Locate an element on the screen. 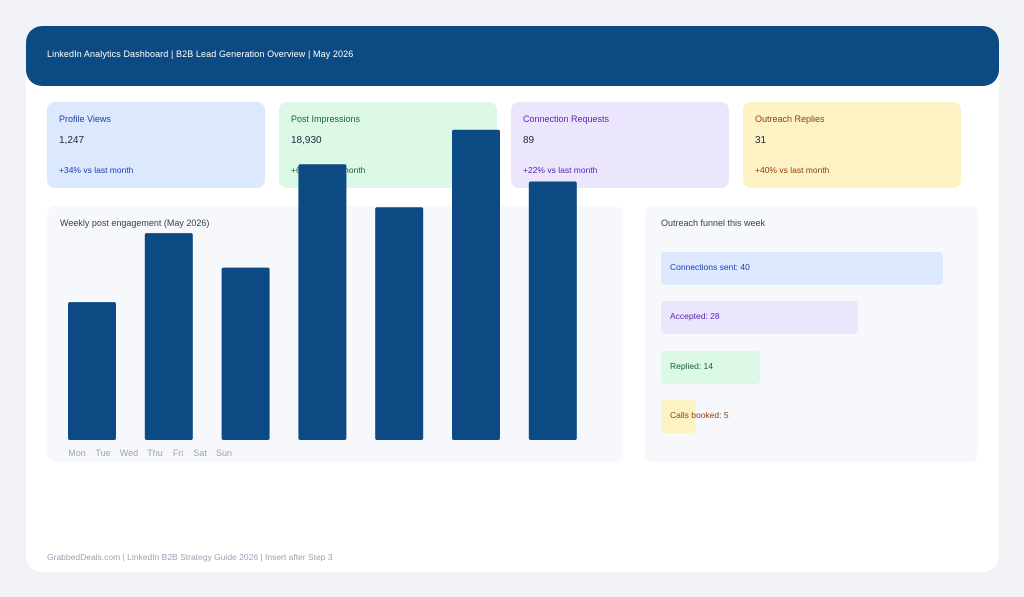  x-tick-label: Tue is located at coordinates (102, 453).